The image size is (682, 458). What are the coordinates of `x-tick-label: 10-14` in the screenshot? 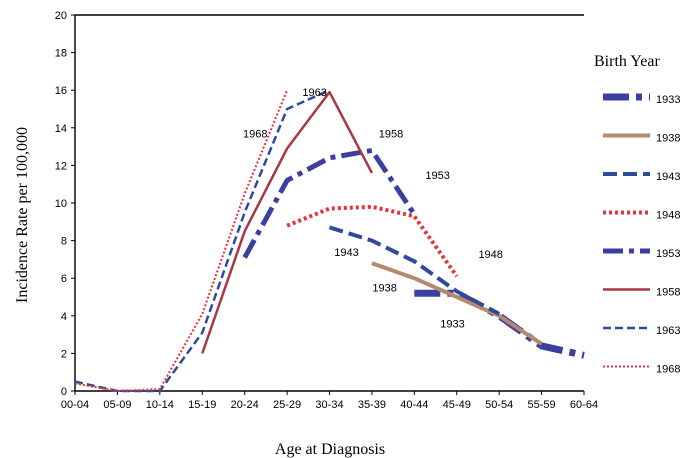 It's located at (160, 405).